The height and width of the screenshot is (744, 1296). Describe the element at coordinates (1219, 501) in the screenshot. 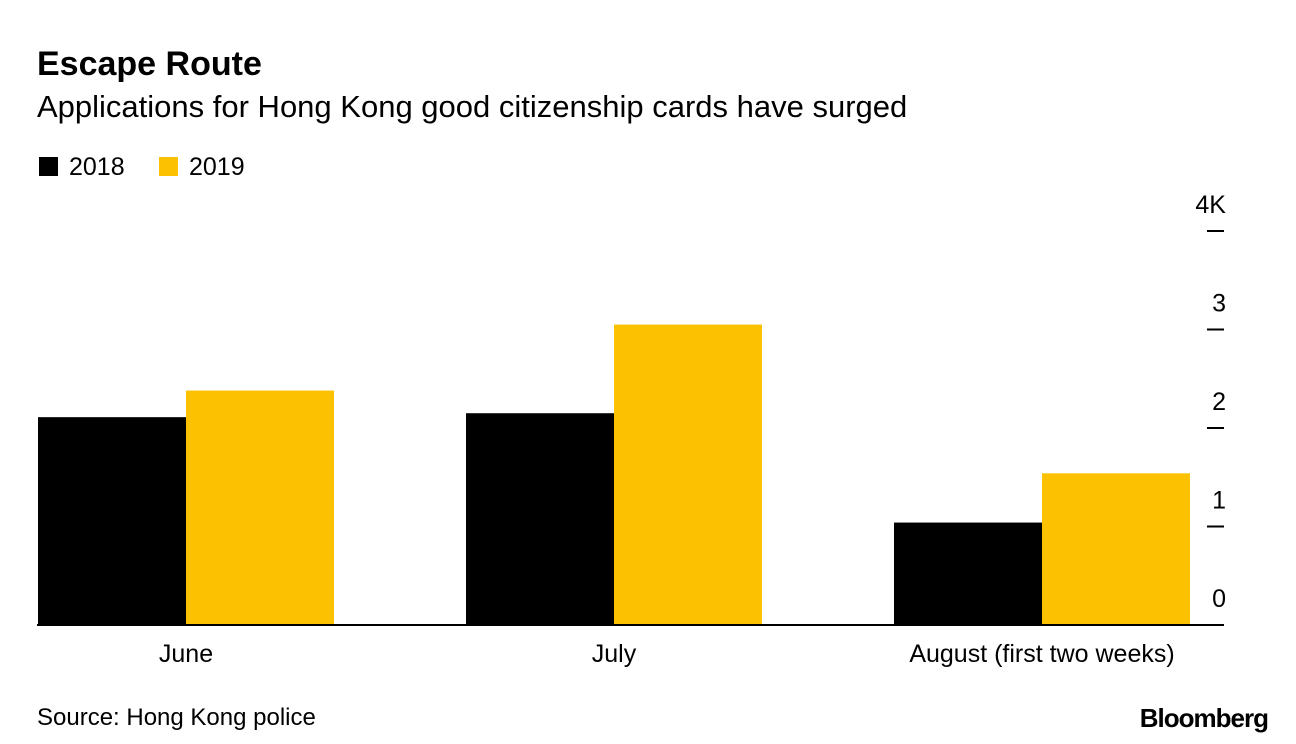

I see `y-tick-label: 1` at that location.